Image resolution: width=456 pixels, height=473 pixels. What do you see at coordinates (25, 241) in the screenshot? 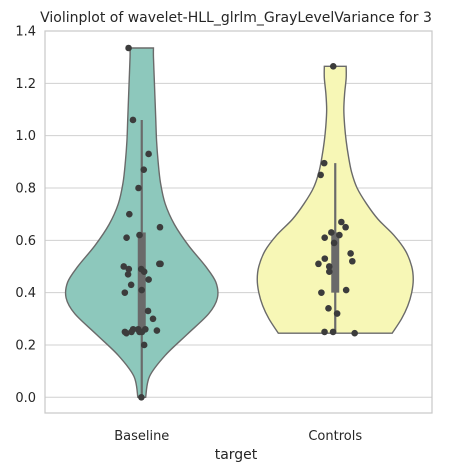
I see `y-tick-label: 0.6` at bounding box center [25, 241].